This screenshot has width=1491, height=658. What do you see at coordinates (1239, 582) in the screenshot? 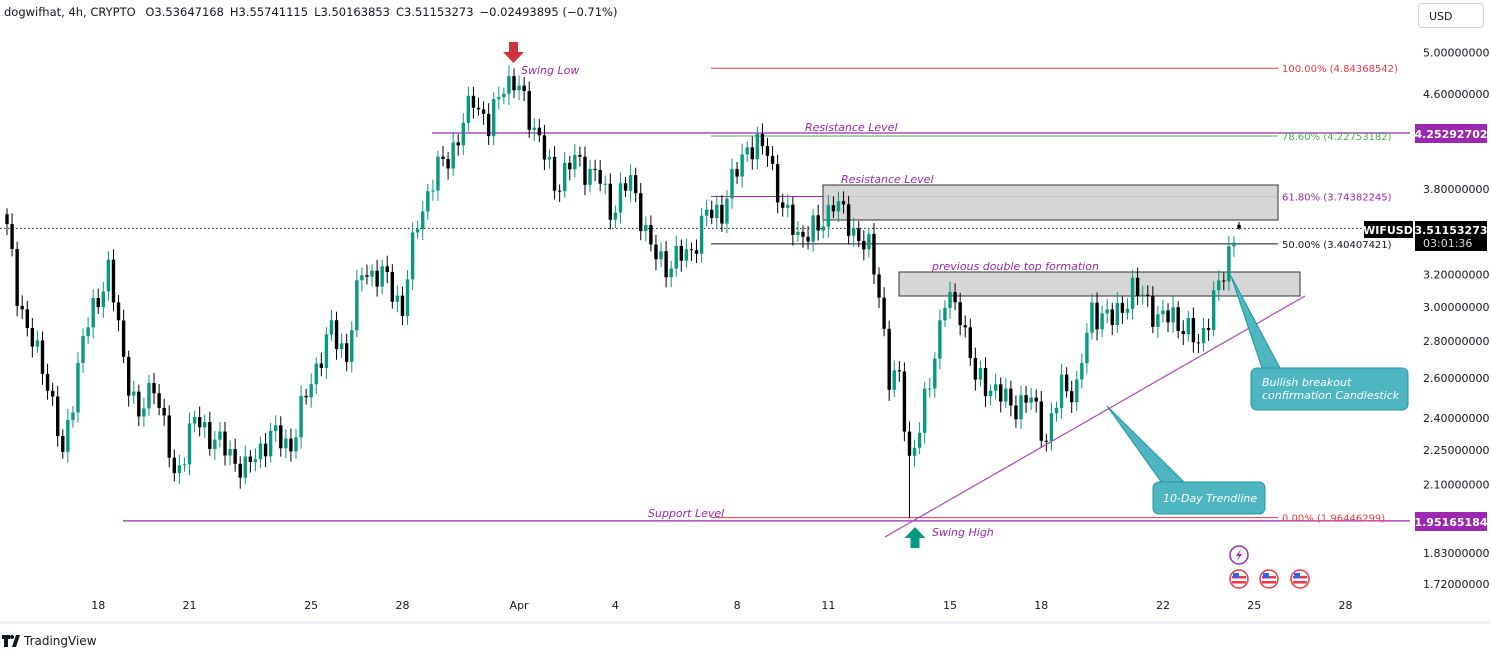
I see `flag-stripe` at bounding box center [1239, 582].